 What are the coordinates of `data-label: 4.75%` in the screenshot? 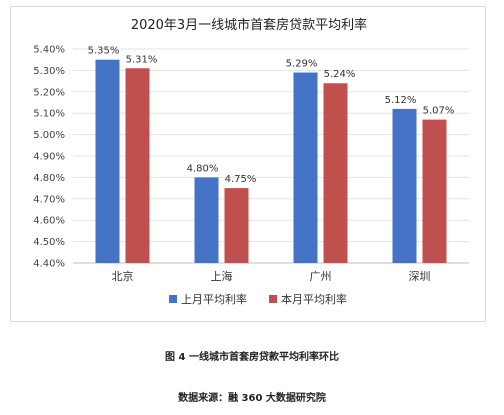 It's located at (241, 179).